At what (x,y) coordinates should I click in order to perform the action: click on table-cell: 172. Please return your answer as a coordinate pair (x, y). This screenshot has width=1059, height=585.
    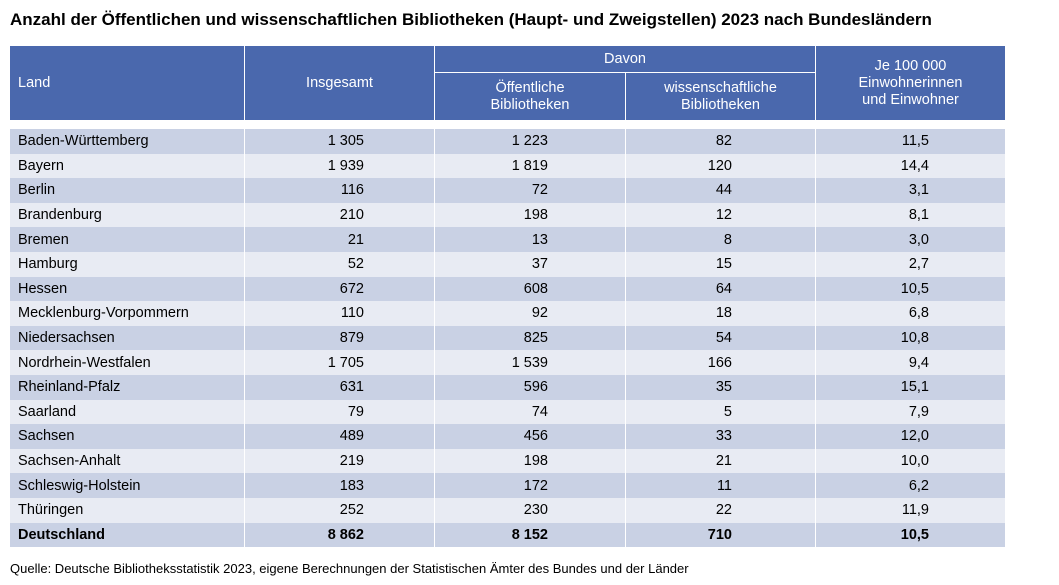
    Looking at the image, I should click on (530, 485).